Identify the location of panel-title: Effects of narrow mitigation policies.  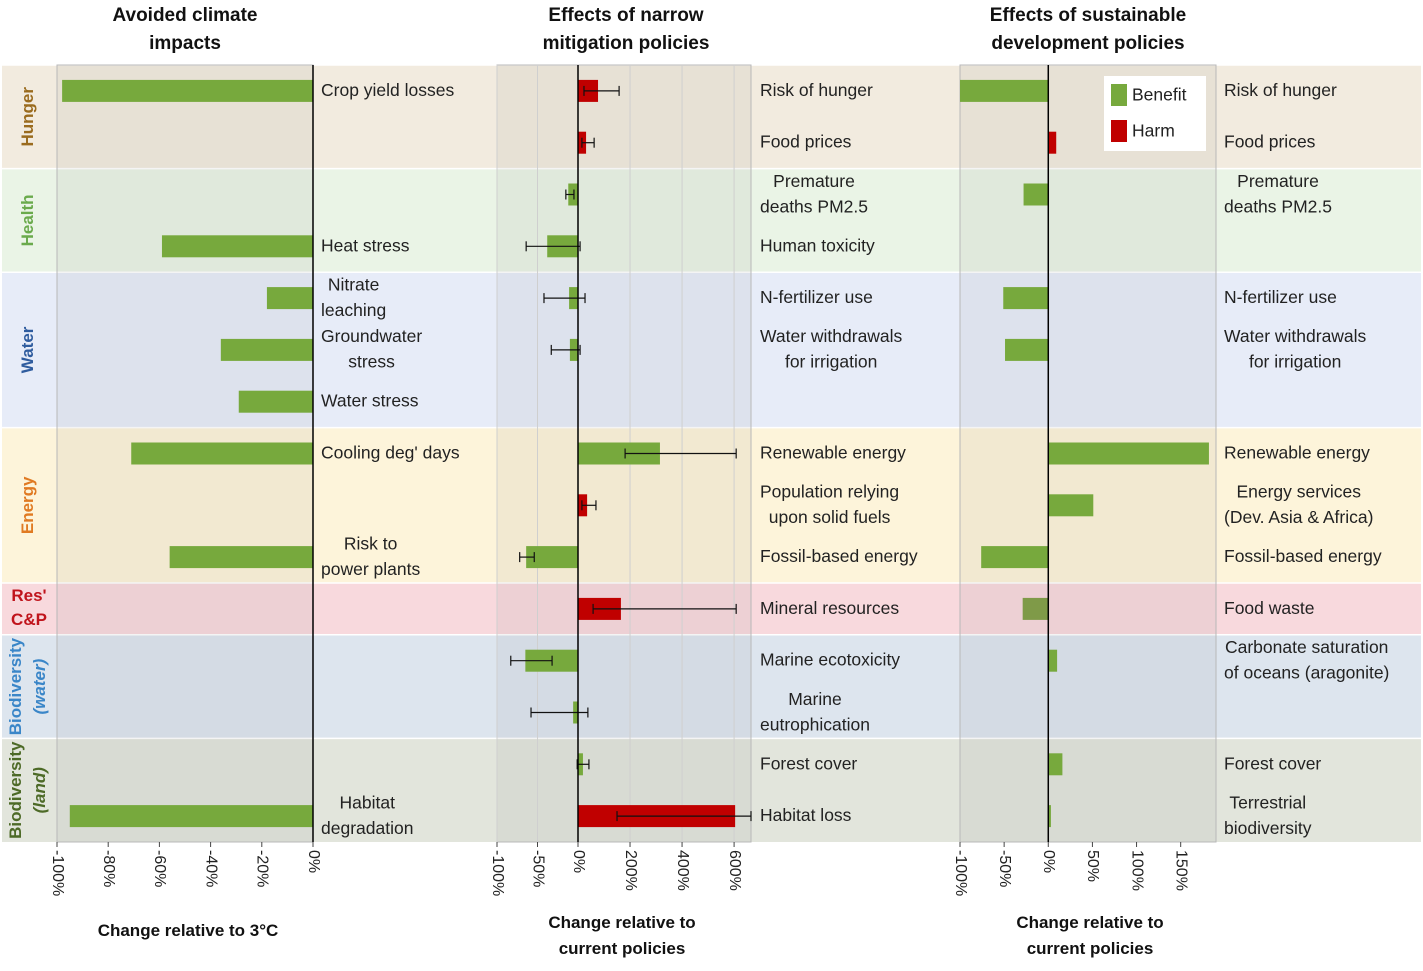
(626, 29).